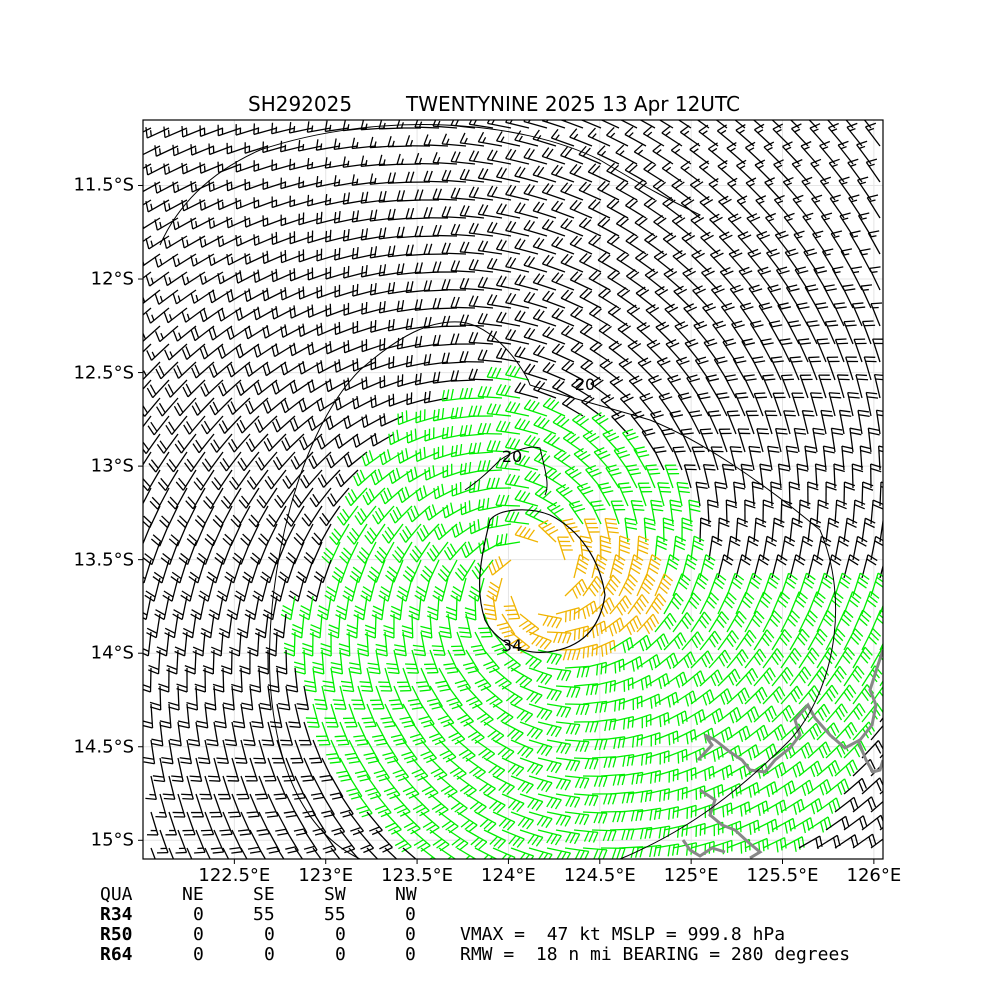 This screenshot has width=1000, height=1000. What do you see at coordinates (508, 875) in the screenshot?
I see `lon-tick-label: 124°E` at bounding box center [508, 875].